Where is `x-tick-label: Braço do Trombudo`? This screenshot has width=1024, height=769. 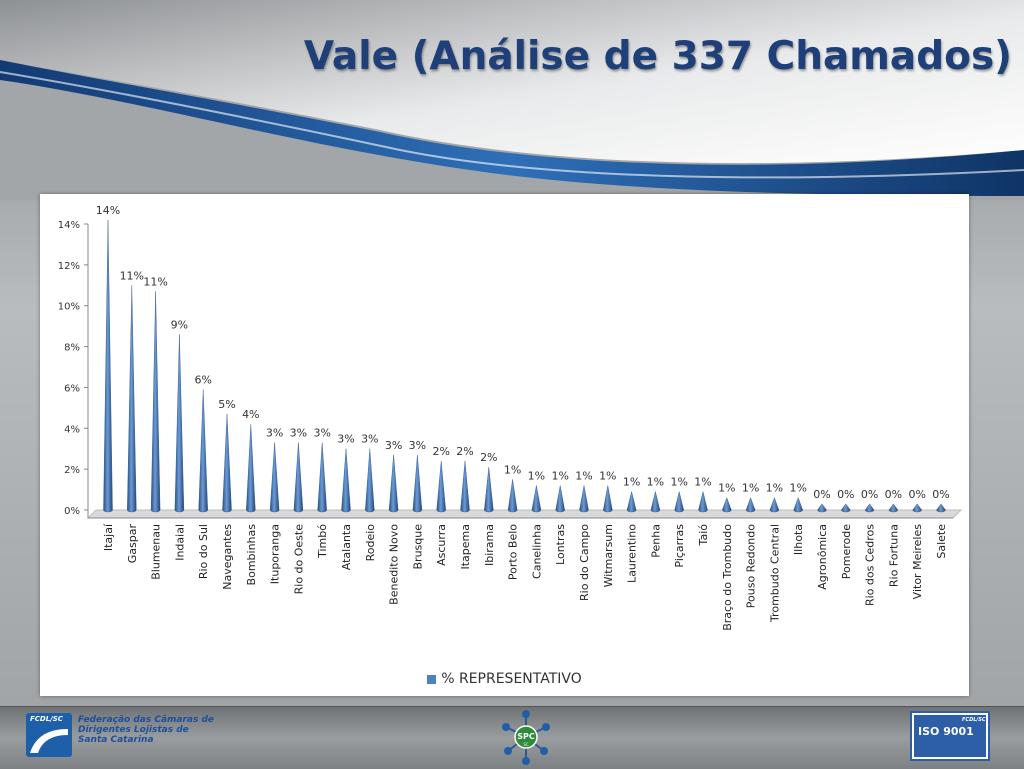 x-tick-label: Braço do Trombudo is located at coordinates (727, 577).